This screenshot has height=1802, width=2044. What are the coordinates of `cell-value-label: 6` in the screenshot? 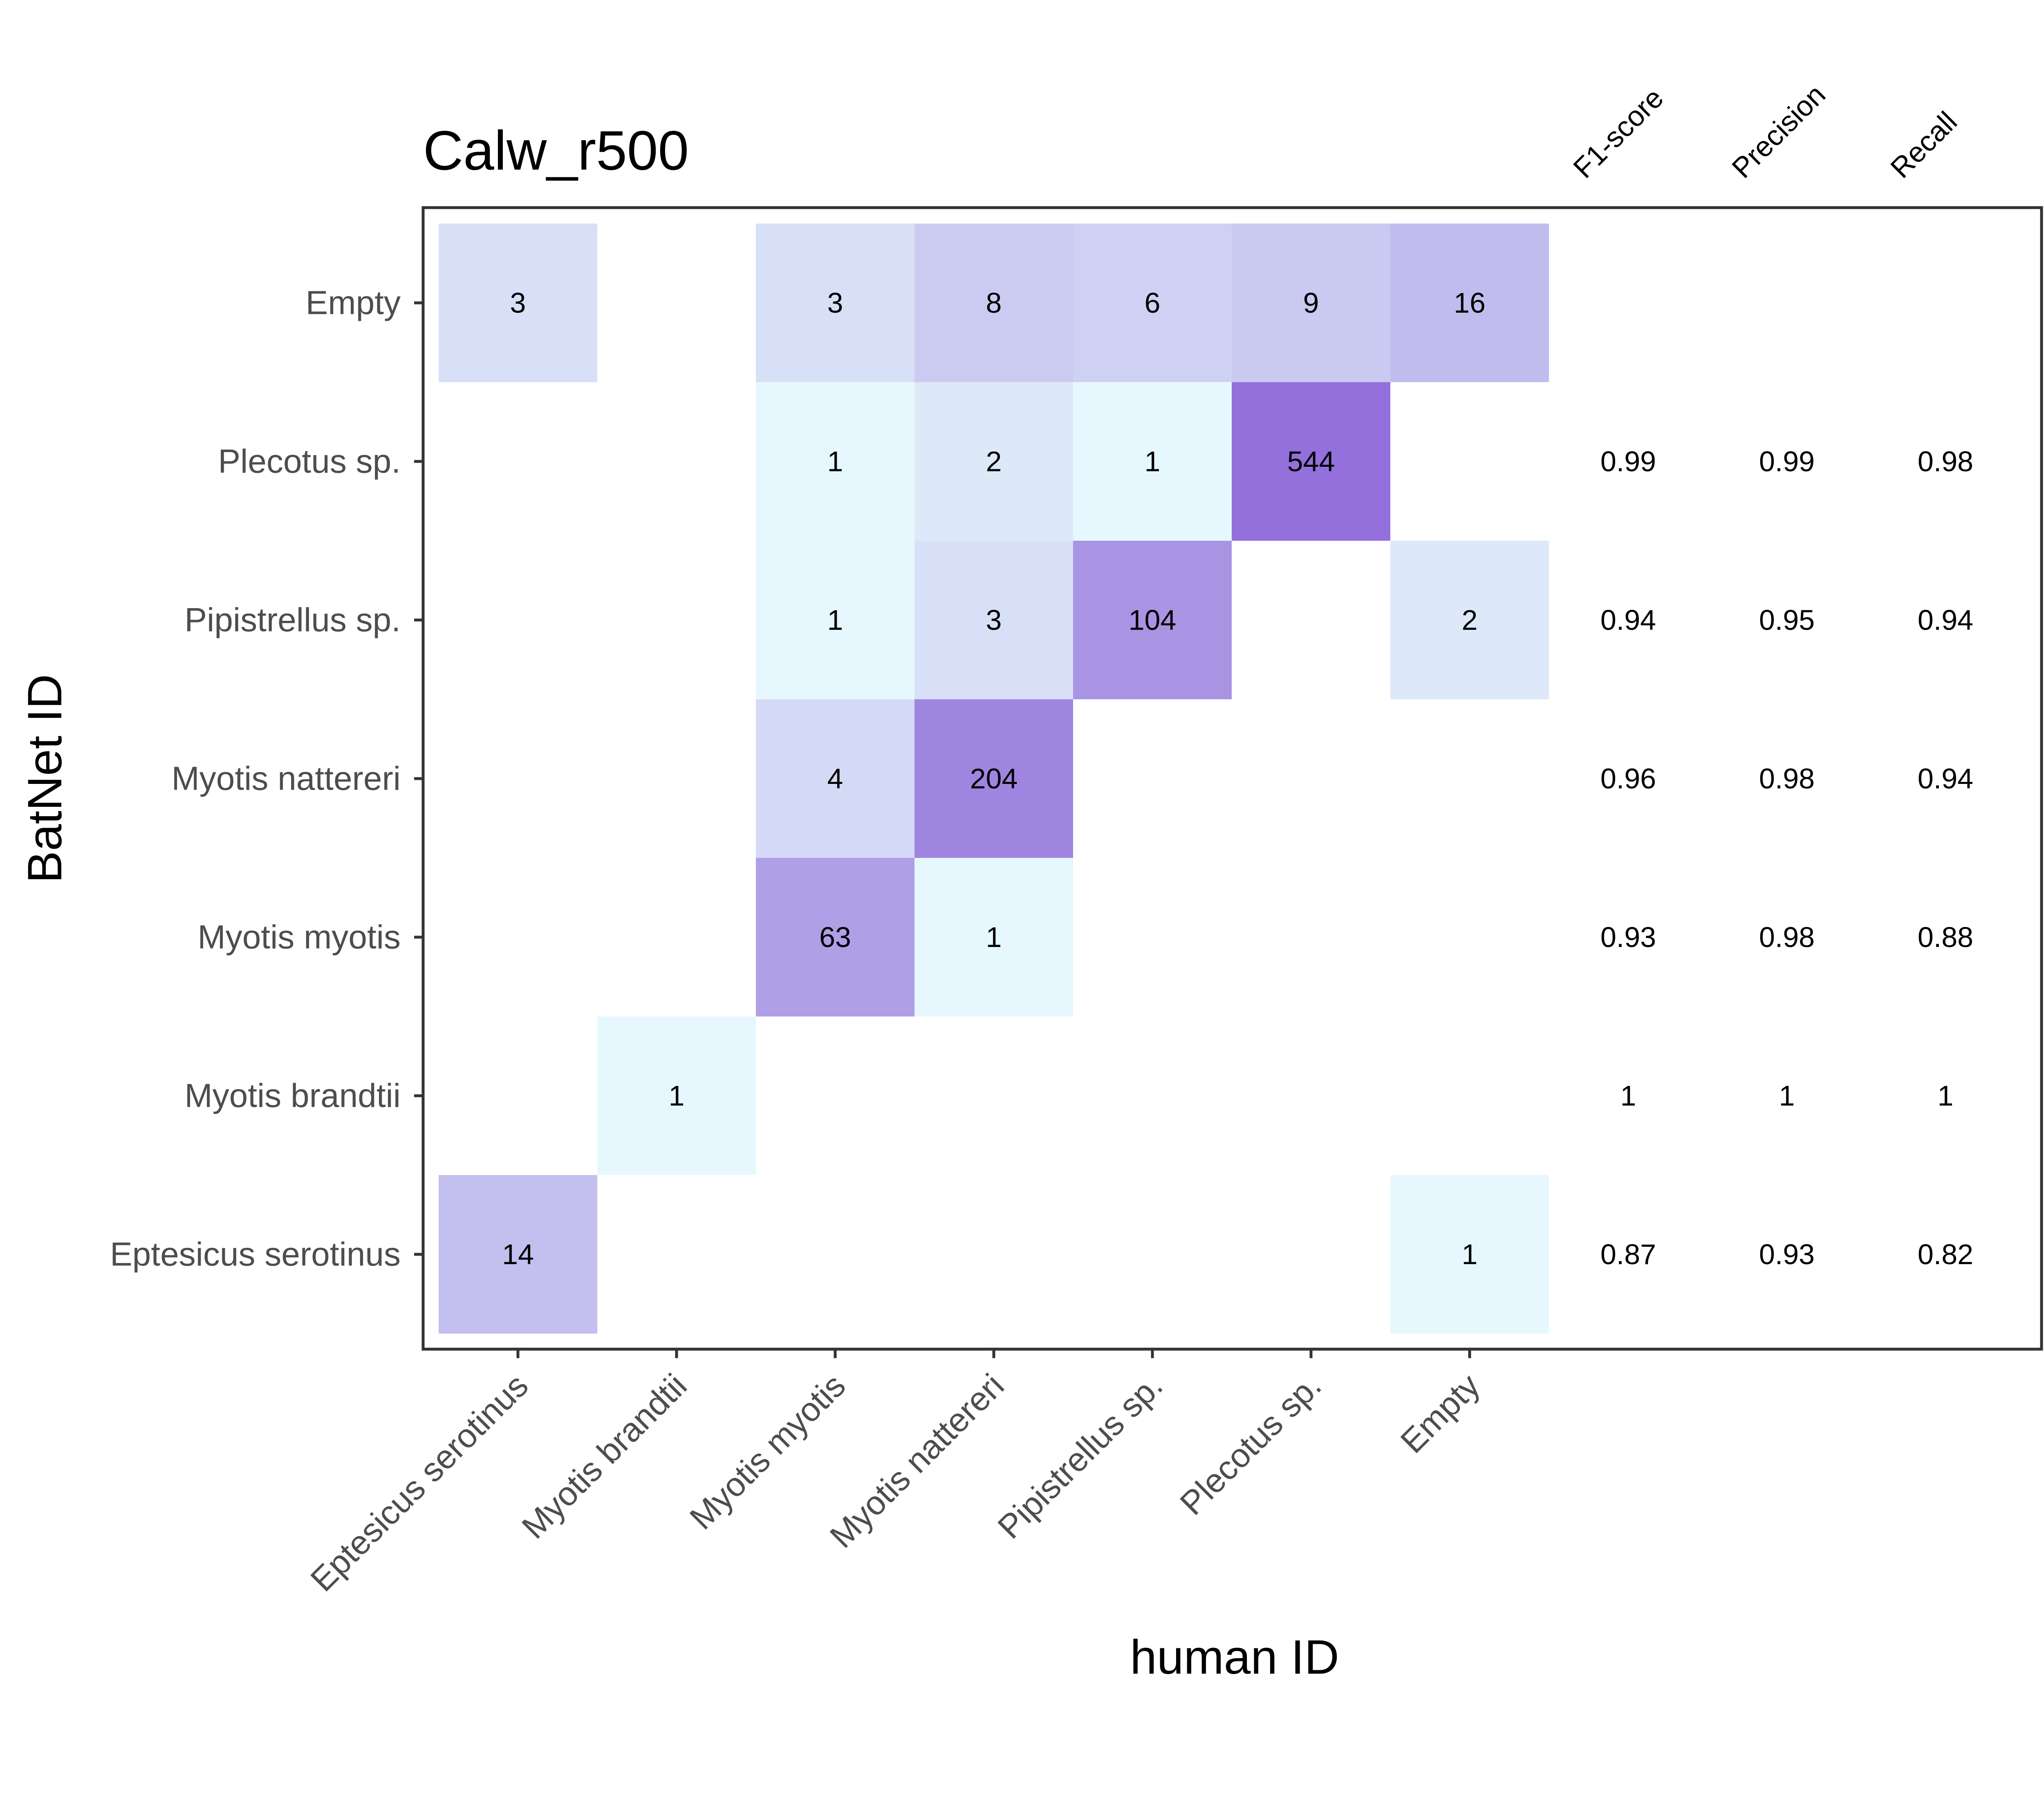 It's located at (1153, 303).